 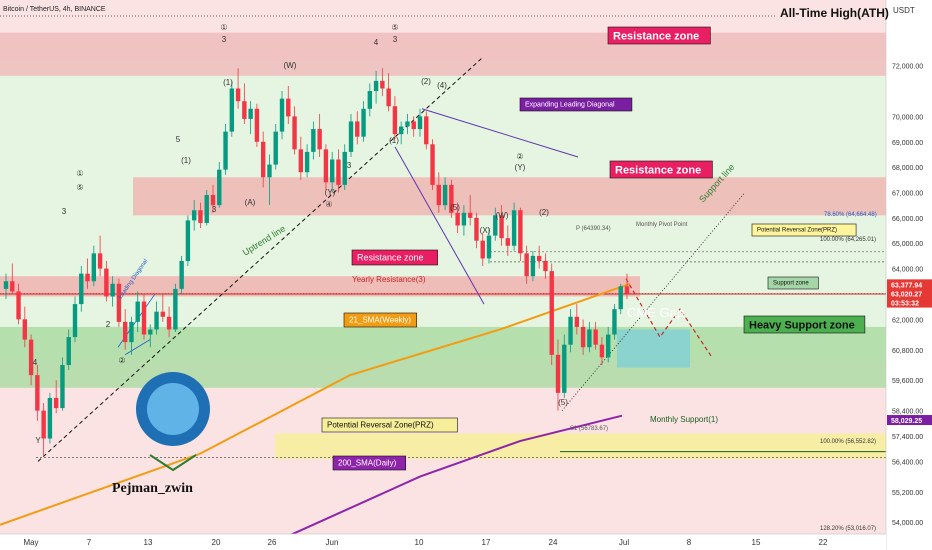 What do you see at coordinates (906, 285) in the screenshot?
I see `price-badge-text: 63,377.94` at bounding box center [906, 285].